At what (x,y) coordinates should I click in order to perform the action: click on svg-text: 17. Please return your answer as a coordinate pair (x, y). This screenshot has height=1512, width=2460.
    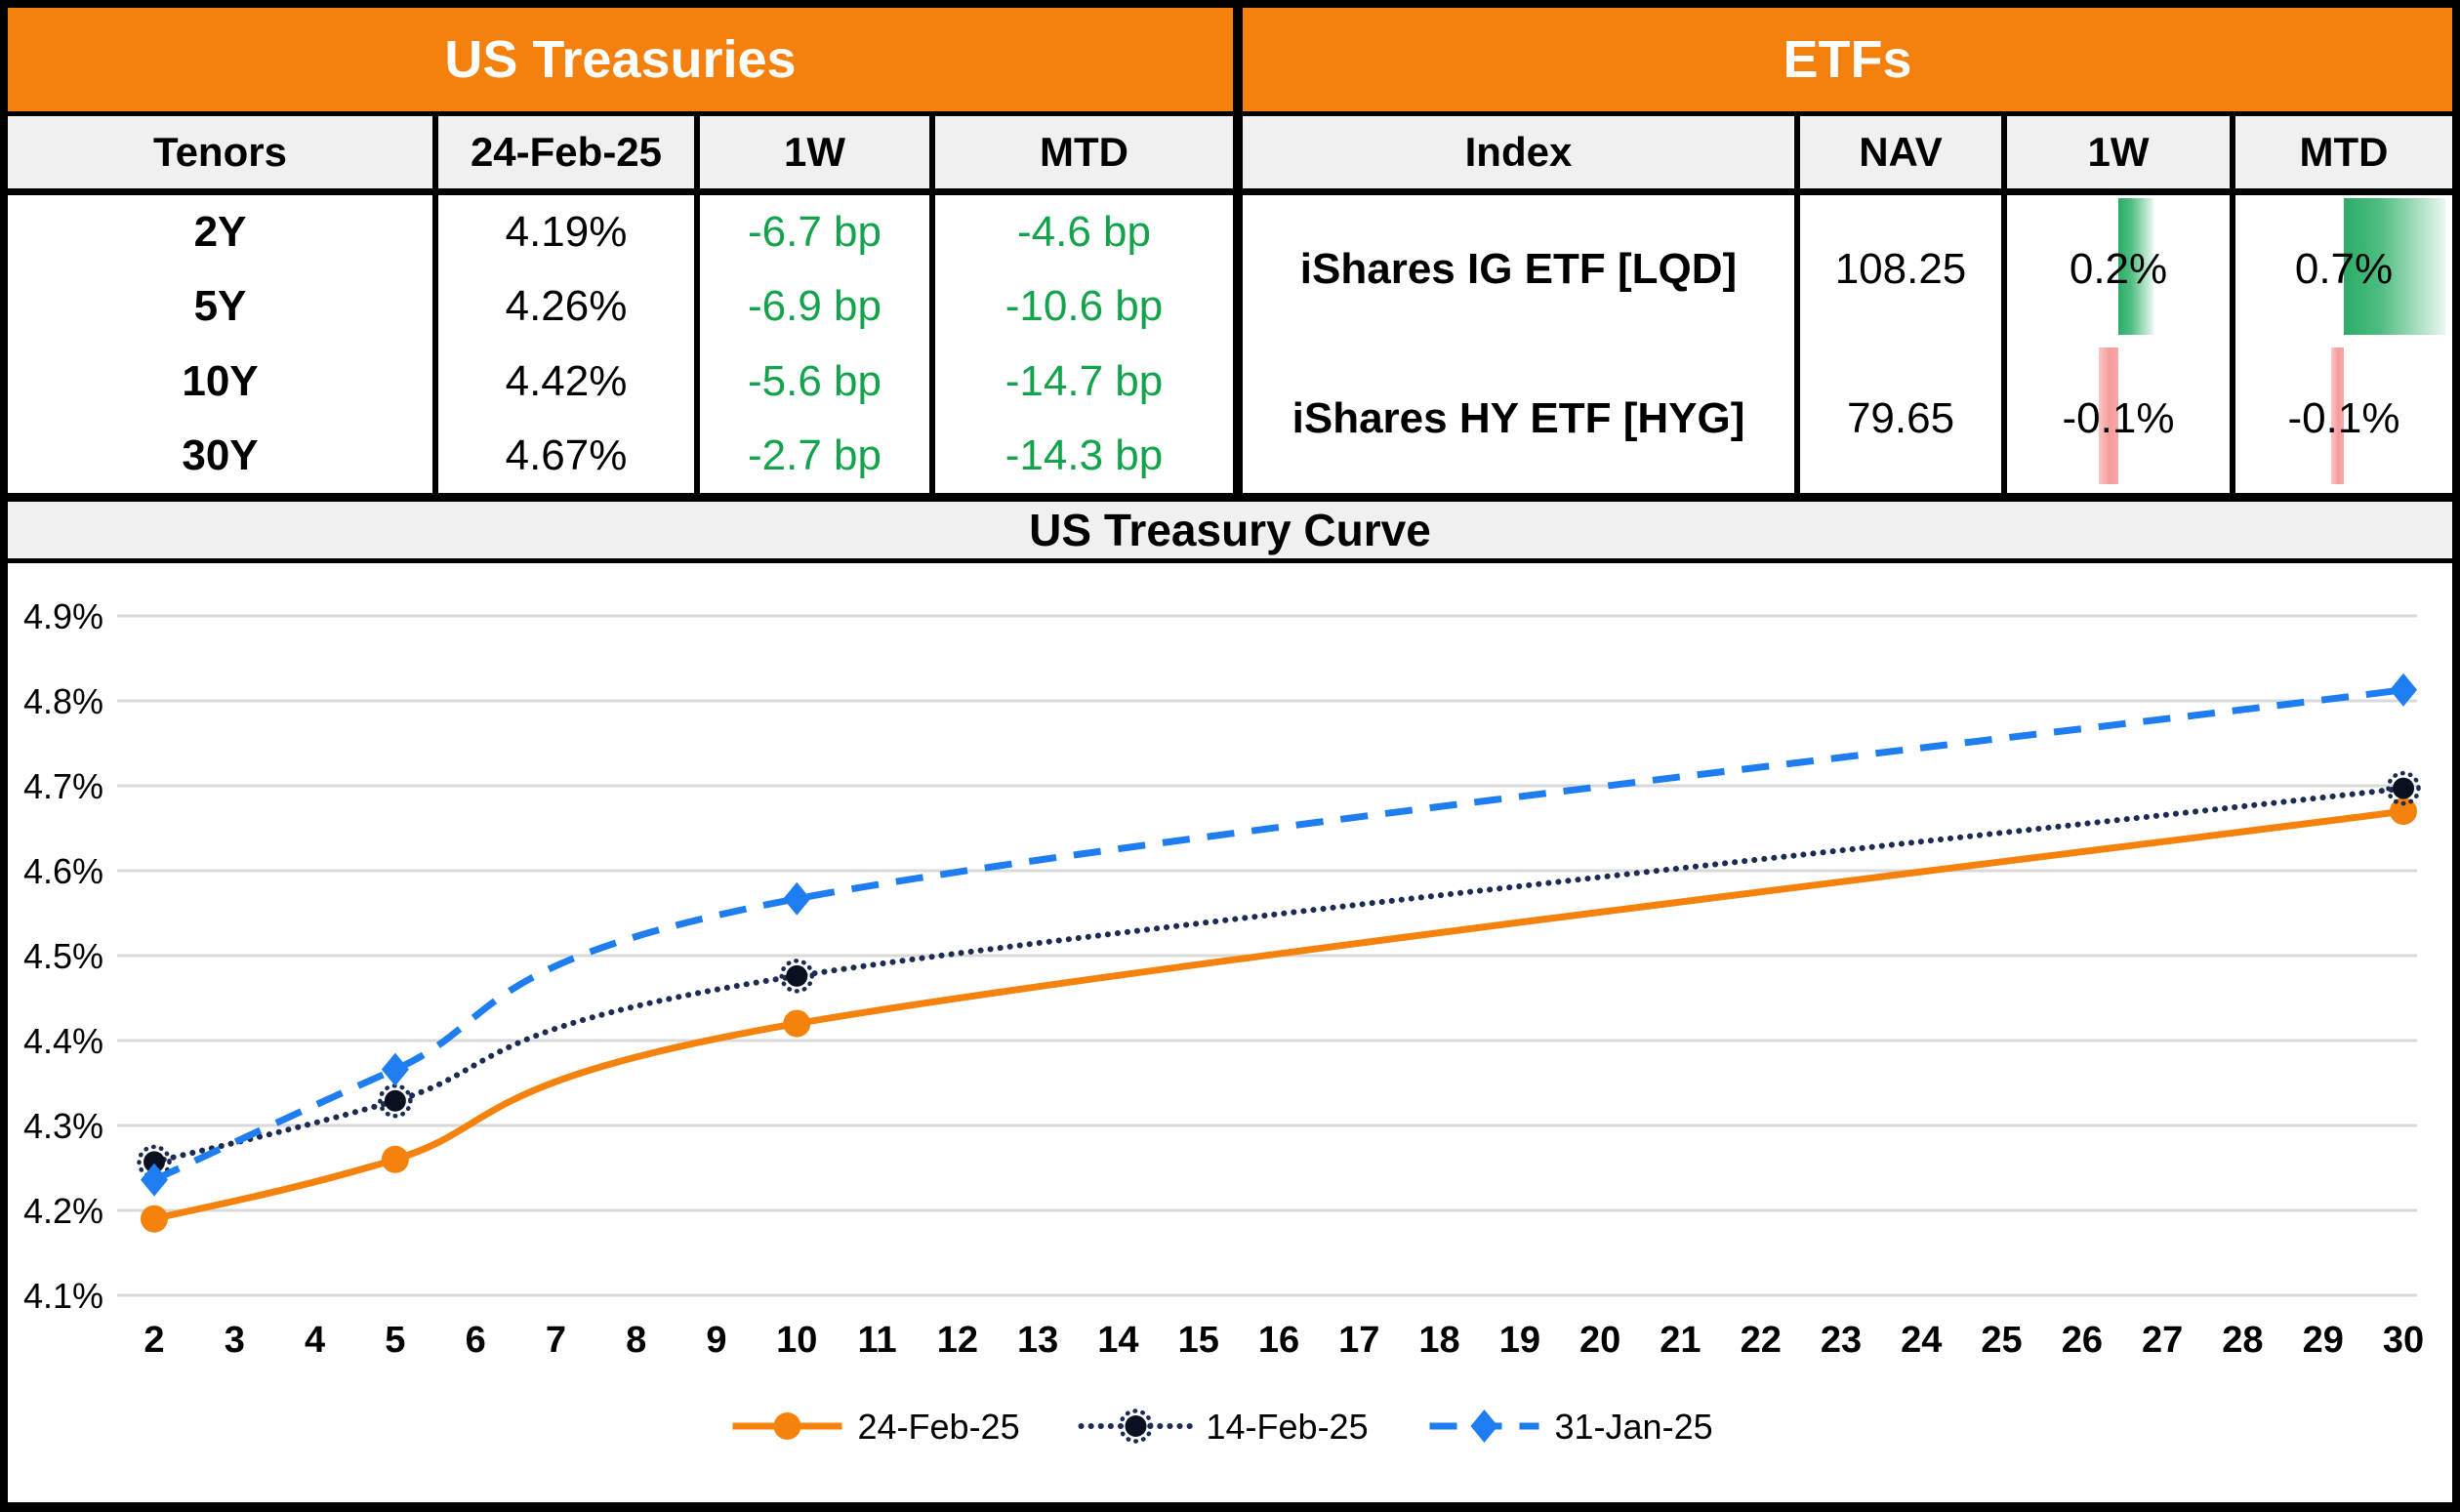
    Looking at the image, I should click on (1358, 1340).